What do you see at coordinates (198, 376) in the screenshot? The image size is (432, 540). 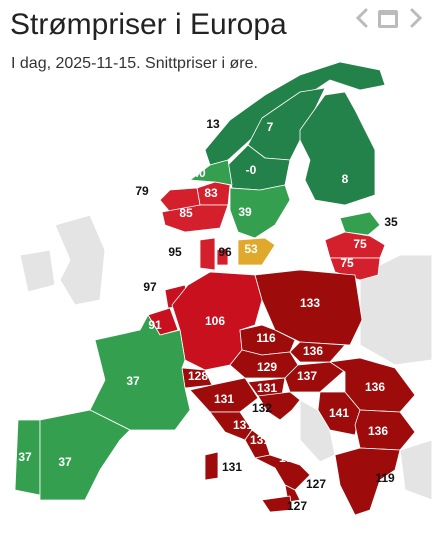 I see `price-label: 128` at bounding box center [198, 376].